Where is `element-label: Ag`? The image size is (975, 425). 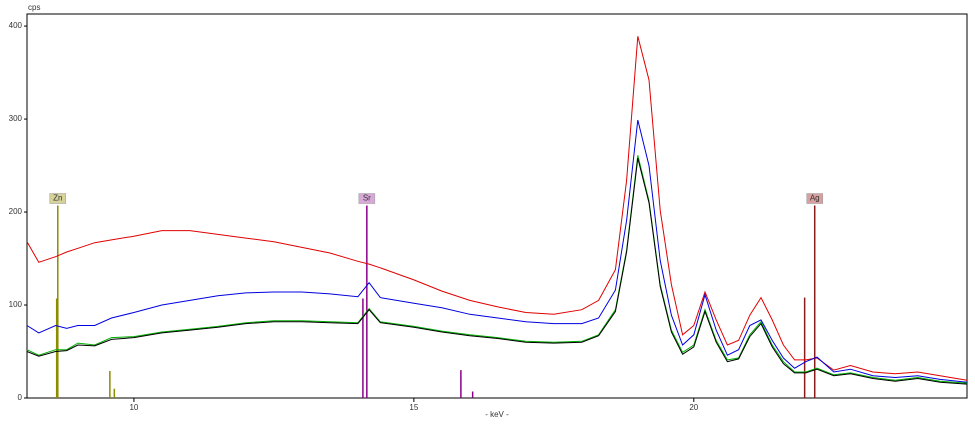
element-label: Ag is located at coordinates (815, 198).